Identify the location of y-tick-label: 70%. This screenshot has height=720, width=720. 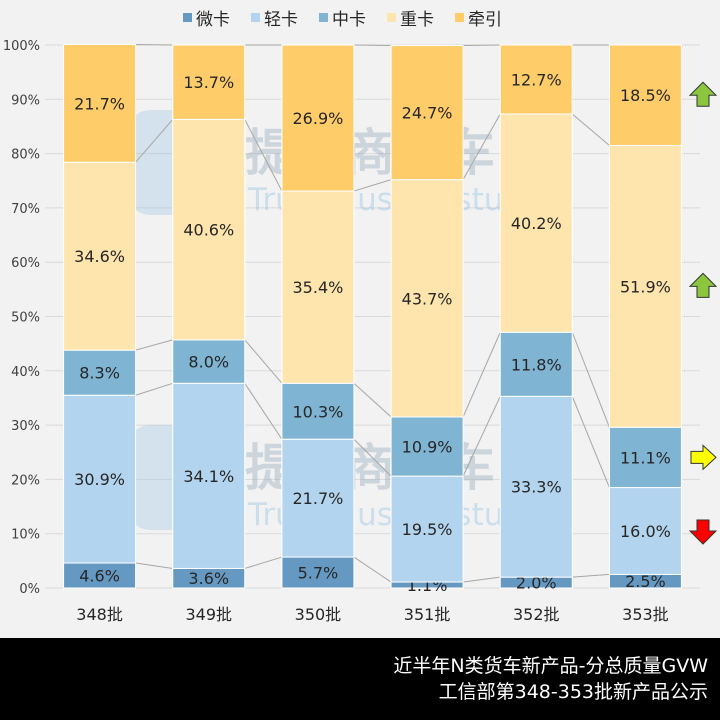
(25, 209).